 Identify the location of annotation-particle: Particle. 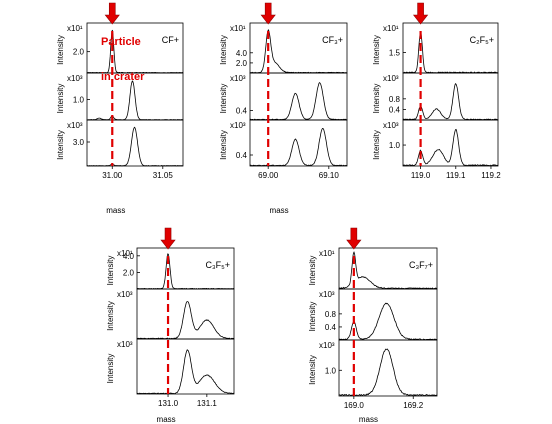
(121, 42).